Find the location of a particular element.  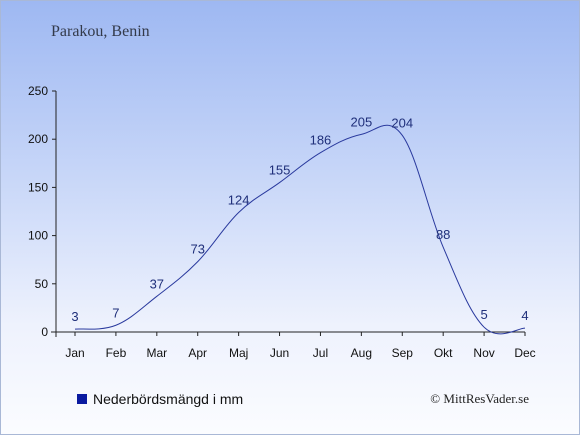

y-tick-label: 100 is located at coordinates (38, 236).